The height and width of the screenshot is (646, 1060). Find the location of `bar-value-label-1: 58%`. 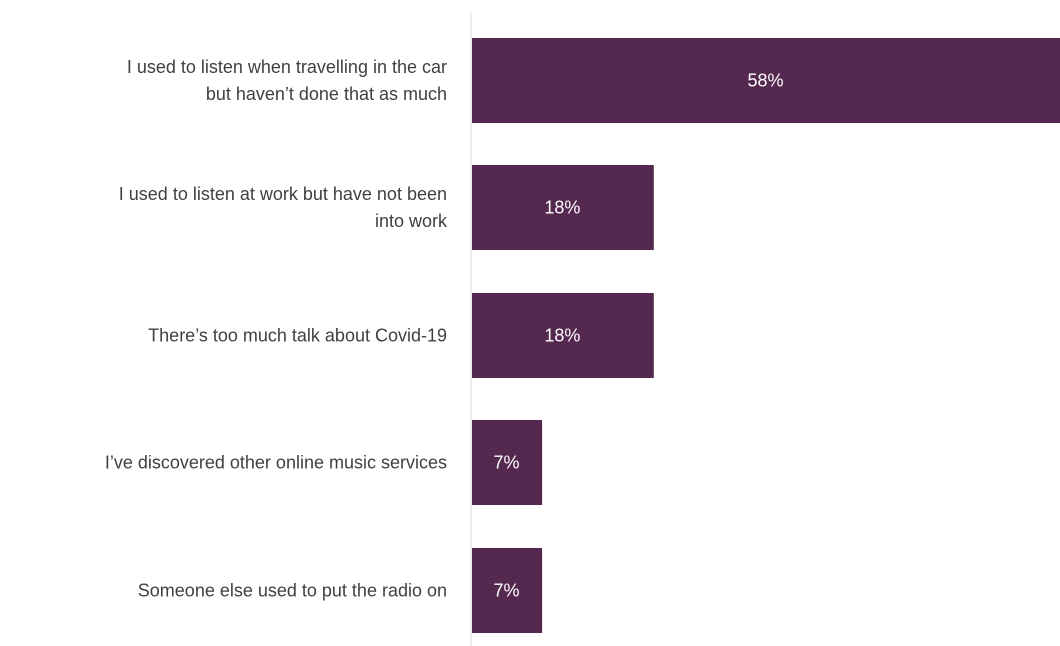

bar-value-label-1: 58% is located at coordinates (765, 81).